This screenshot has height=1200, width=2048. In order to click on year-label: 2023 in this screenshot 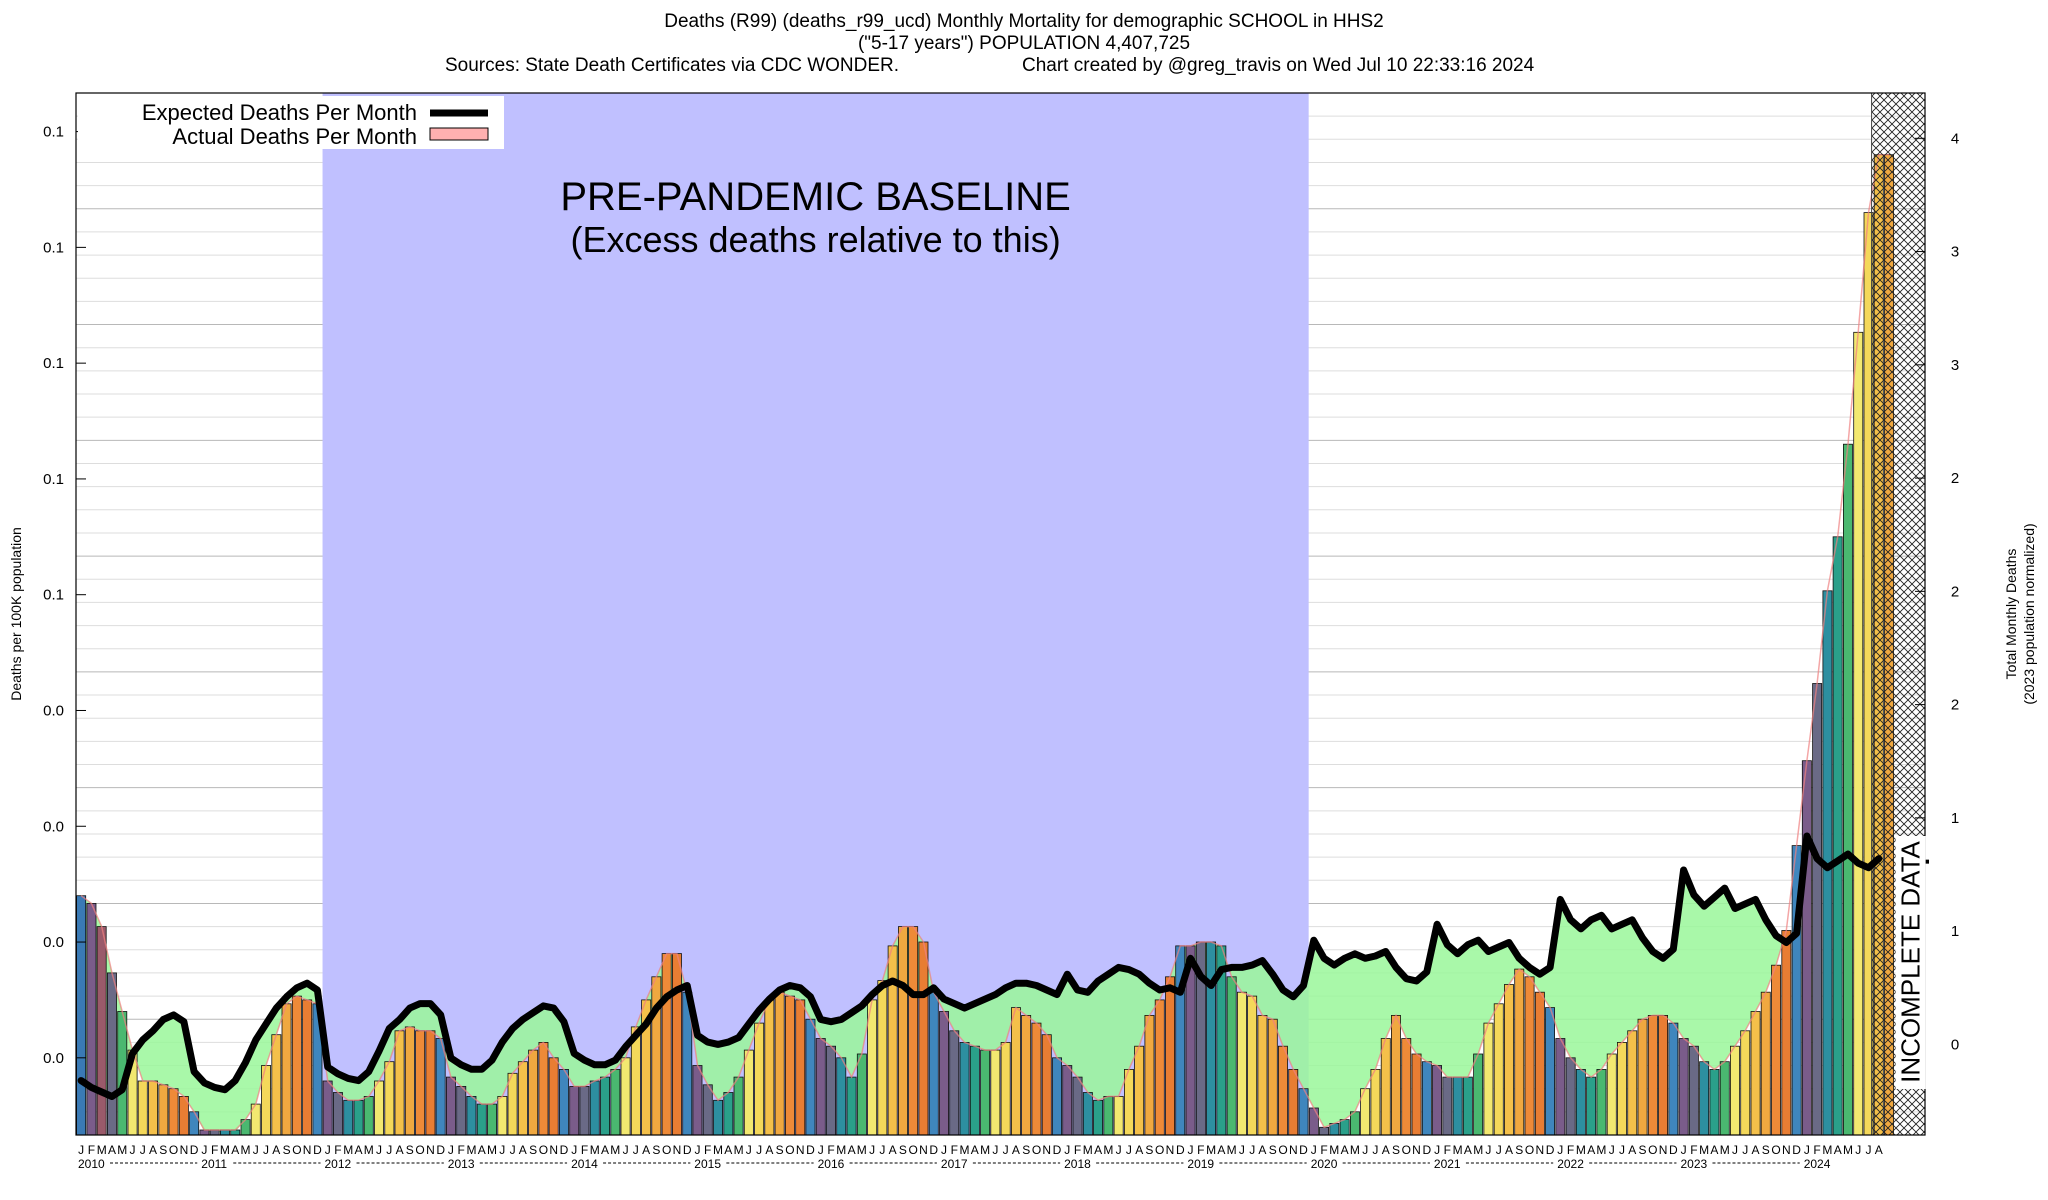, I will do `click(1694, 1164)`.